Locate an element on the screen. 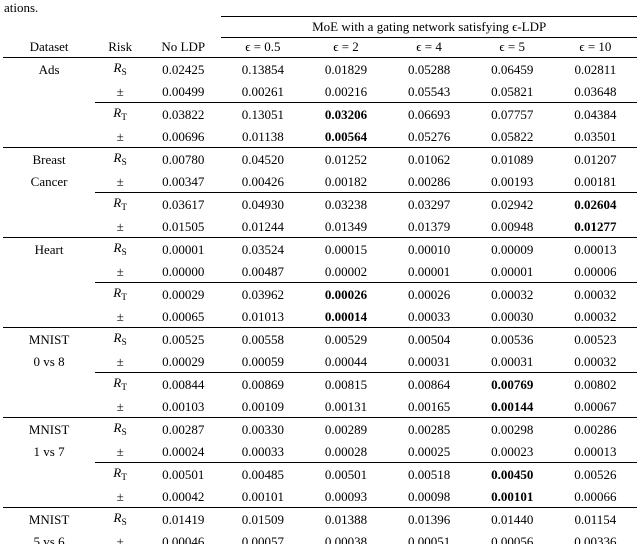 This screenshot has width=640, height=544. value-cell: 0.00028 is located at coordinates (346, 451).